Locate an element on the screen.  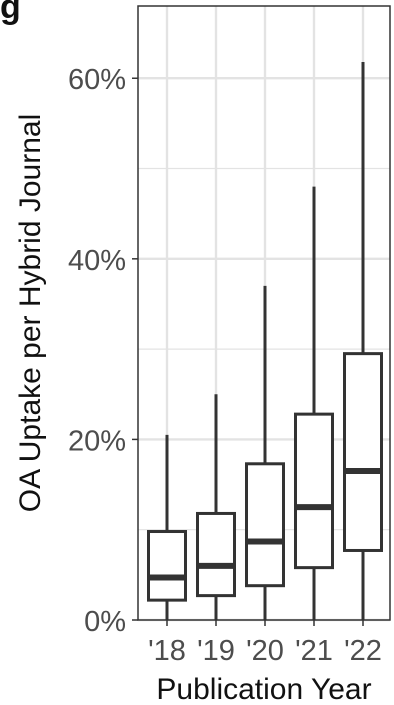
y-axis-ticks: 0% 20% 40% 60% is located at coordinates (103, 351).